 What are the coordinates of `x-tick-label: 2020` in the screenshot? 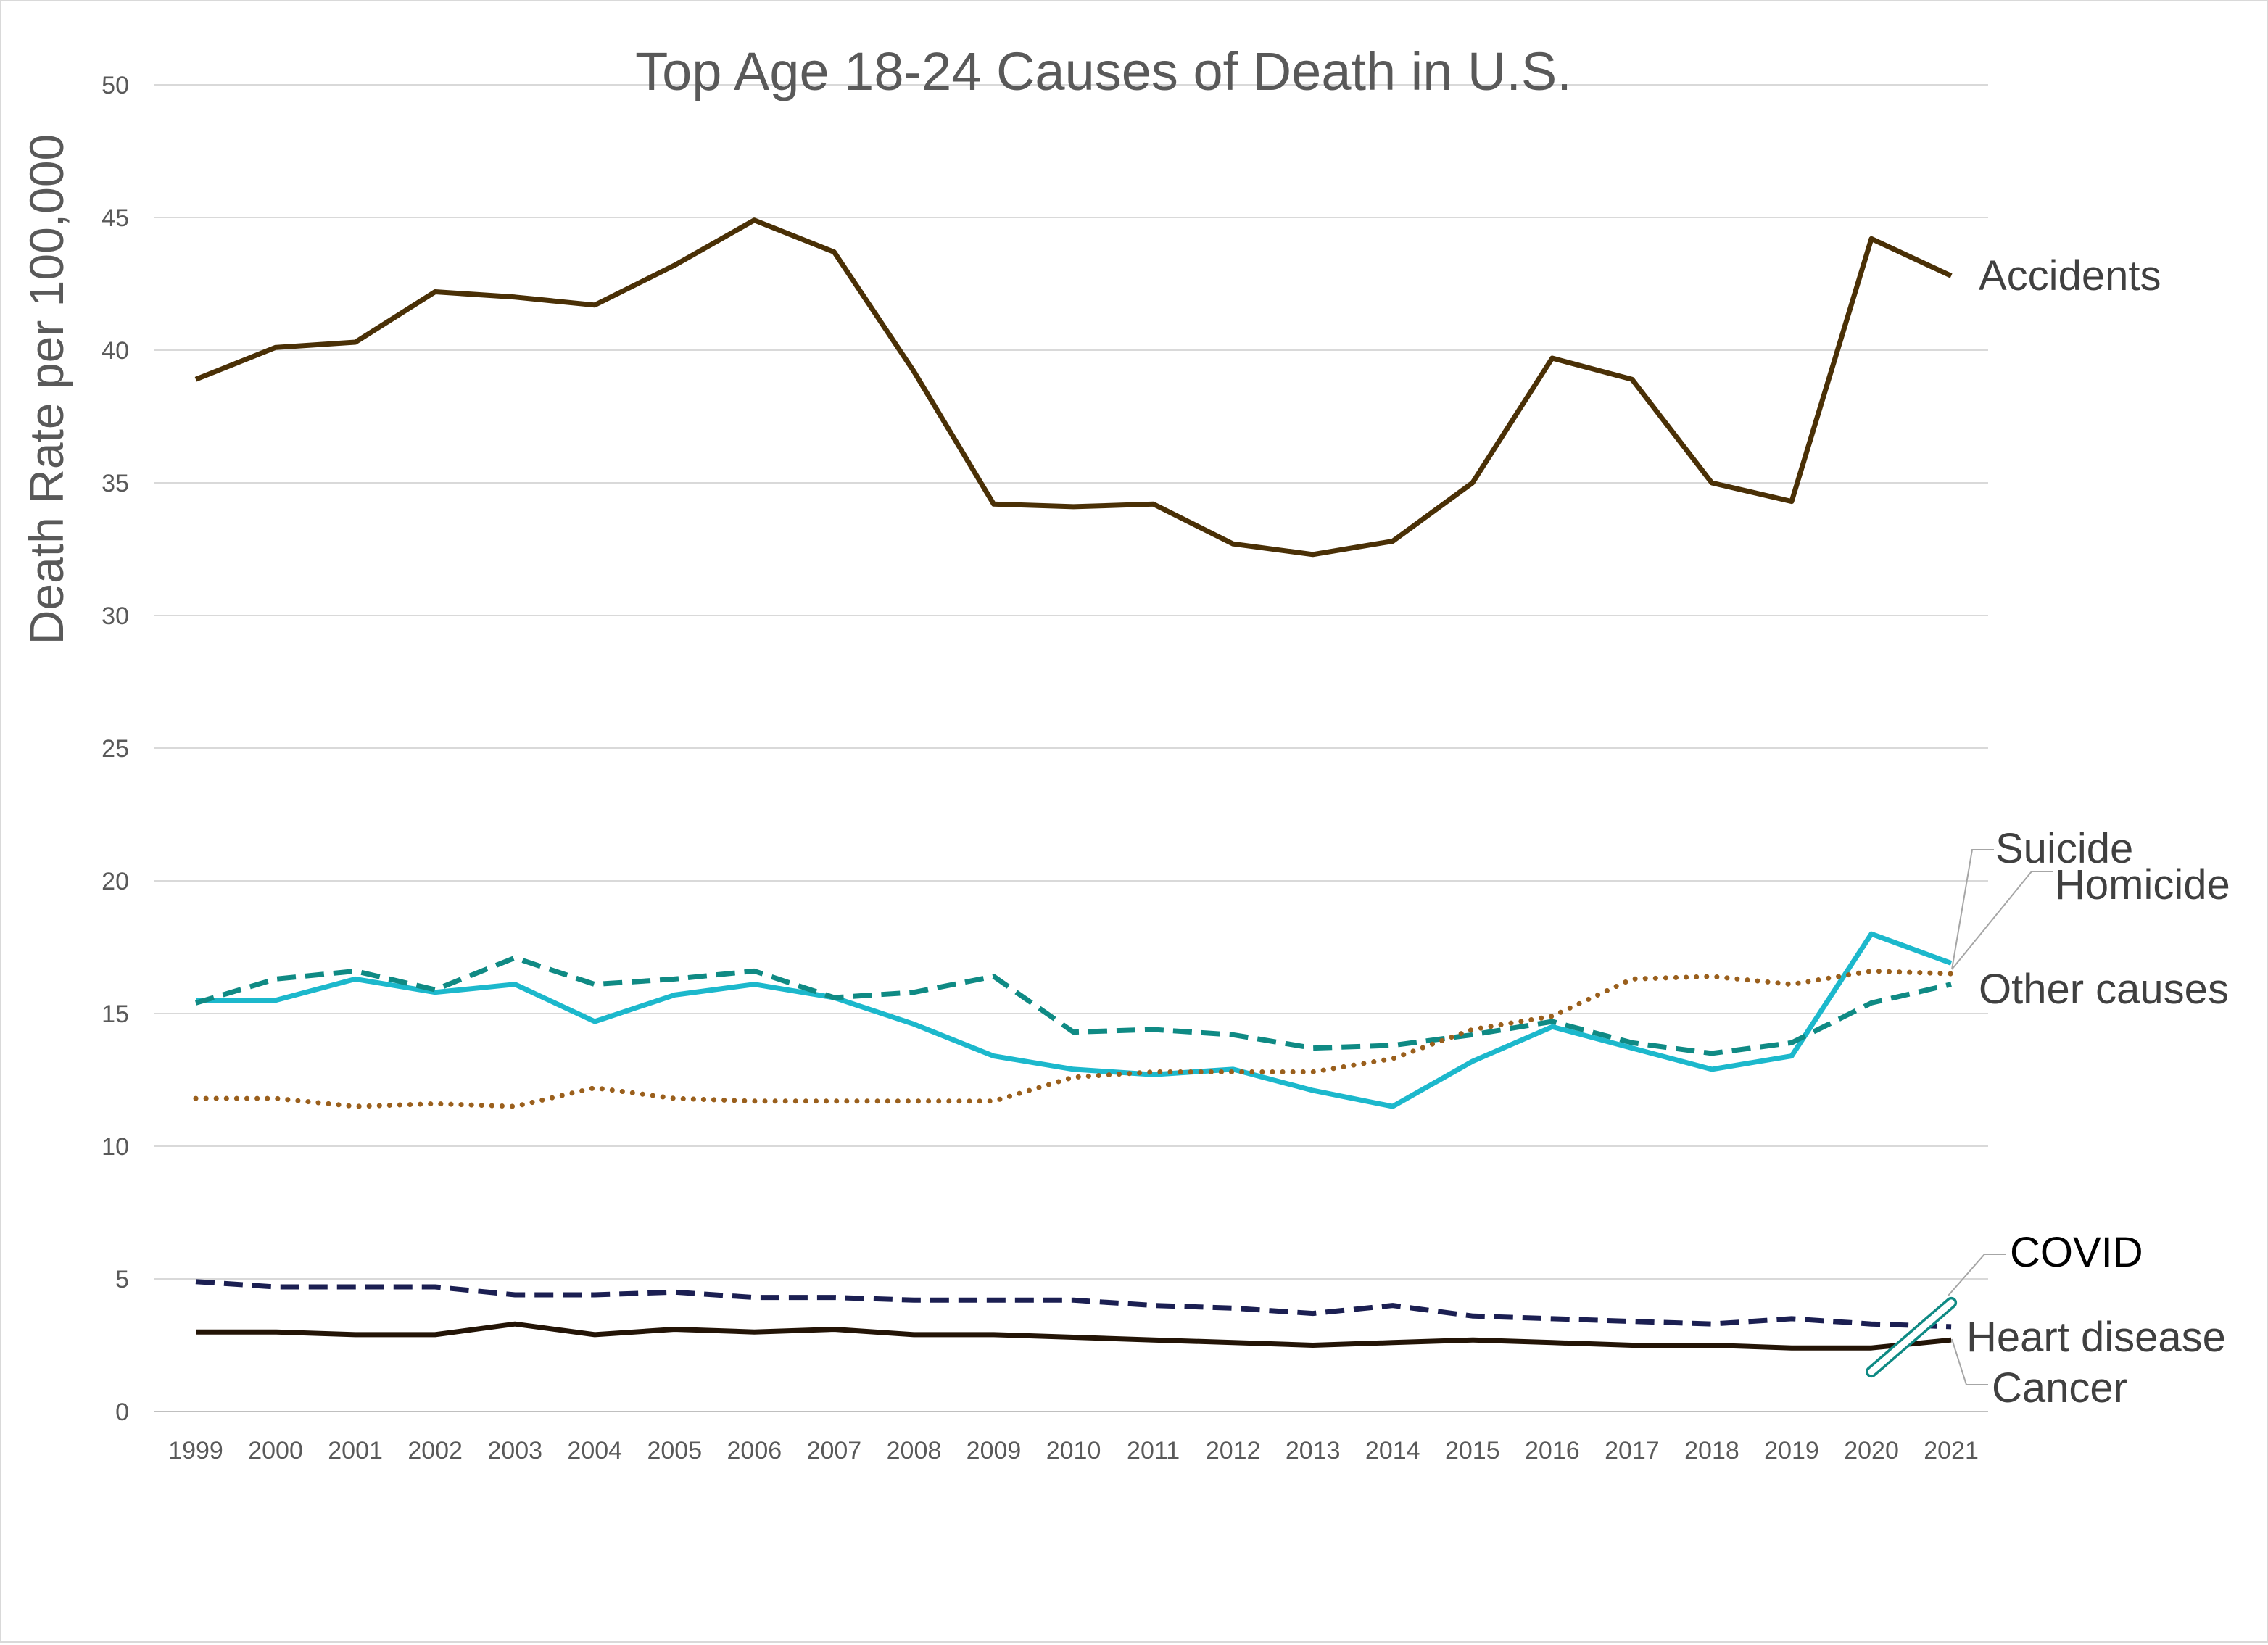 It's located at (1872, 1450).